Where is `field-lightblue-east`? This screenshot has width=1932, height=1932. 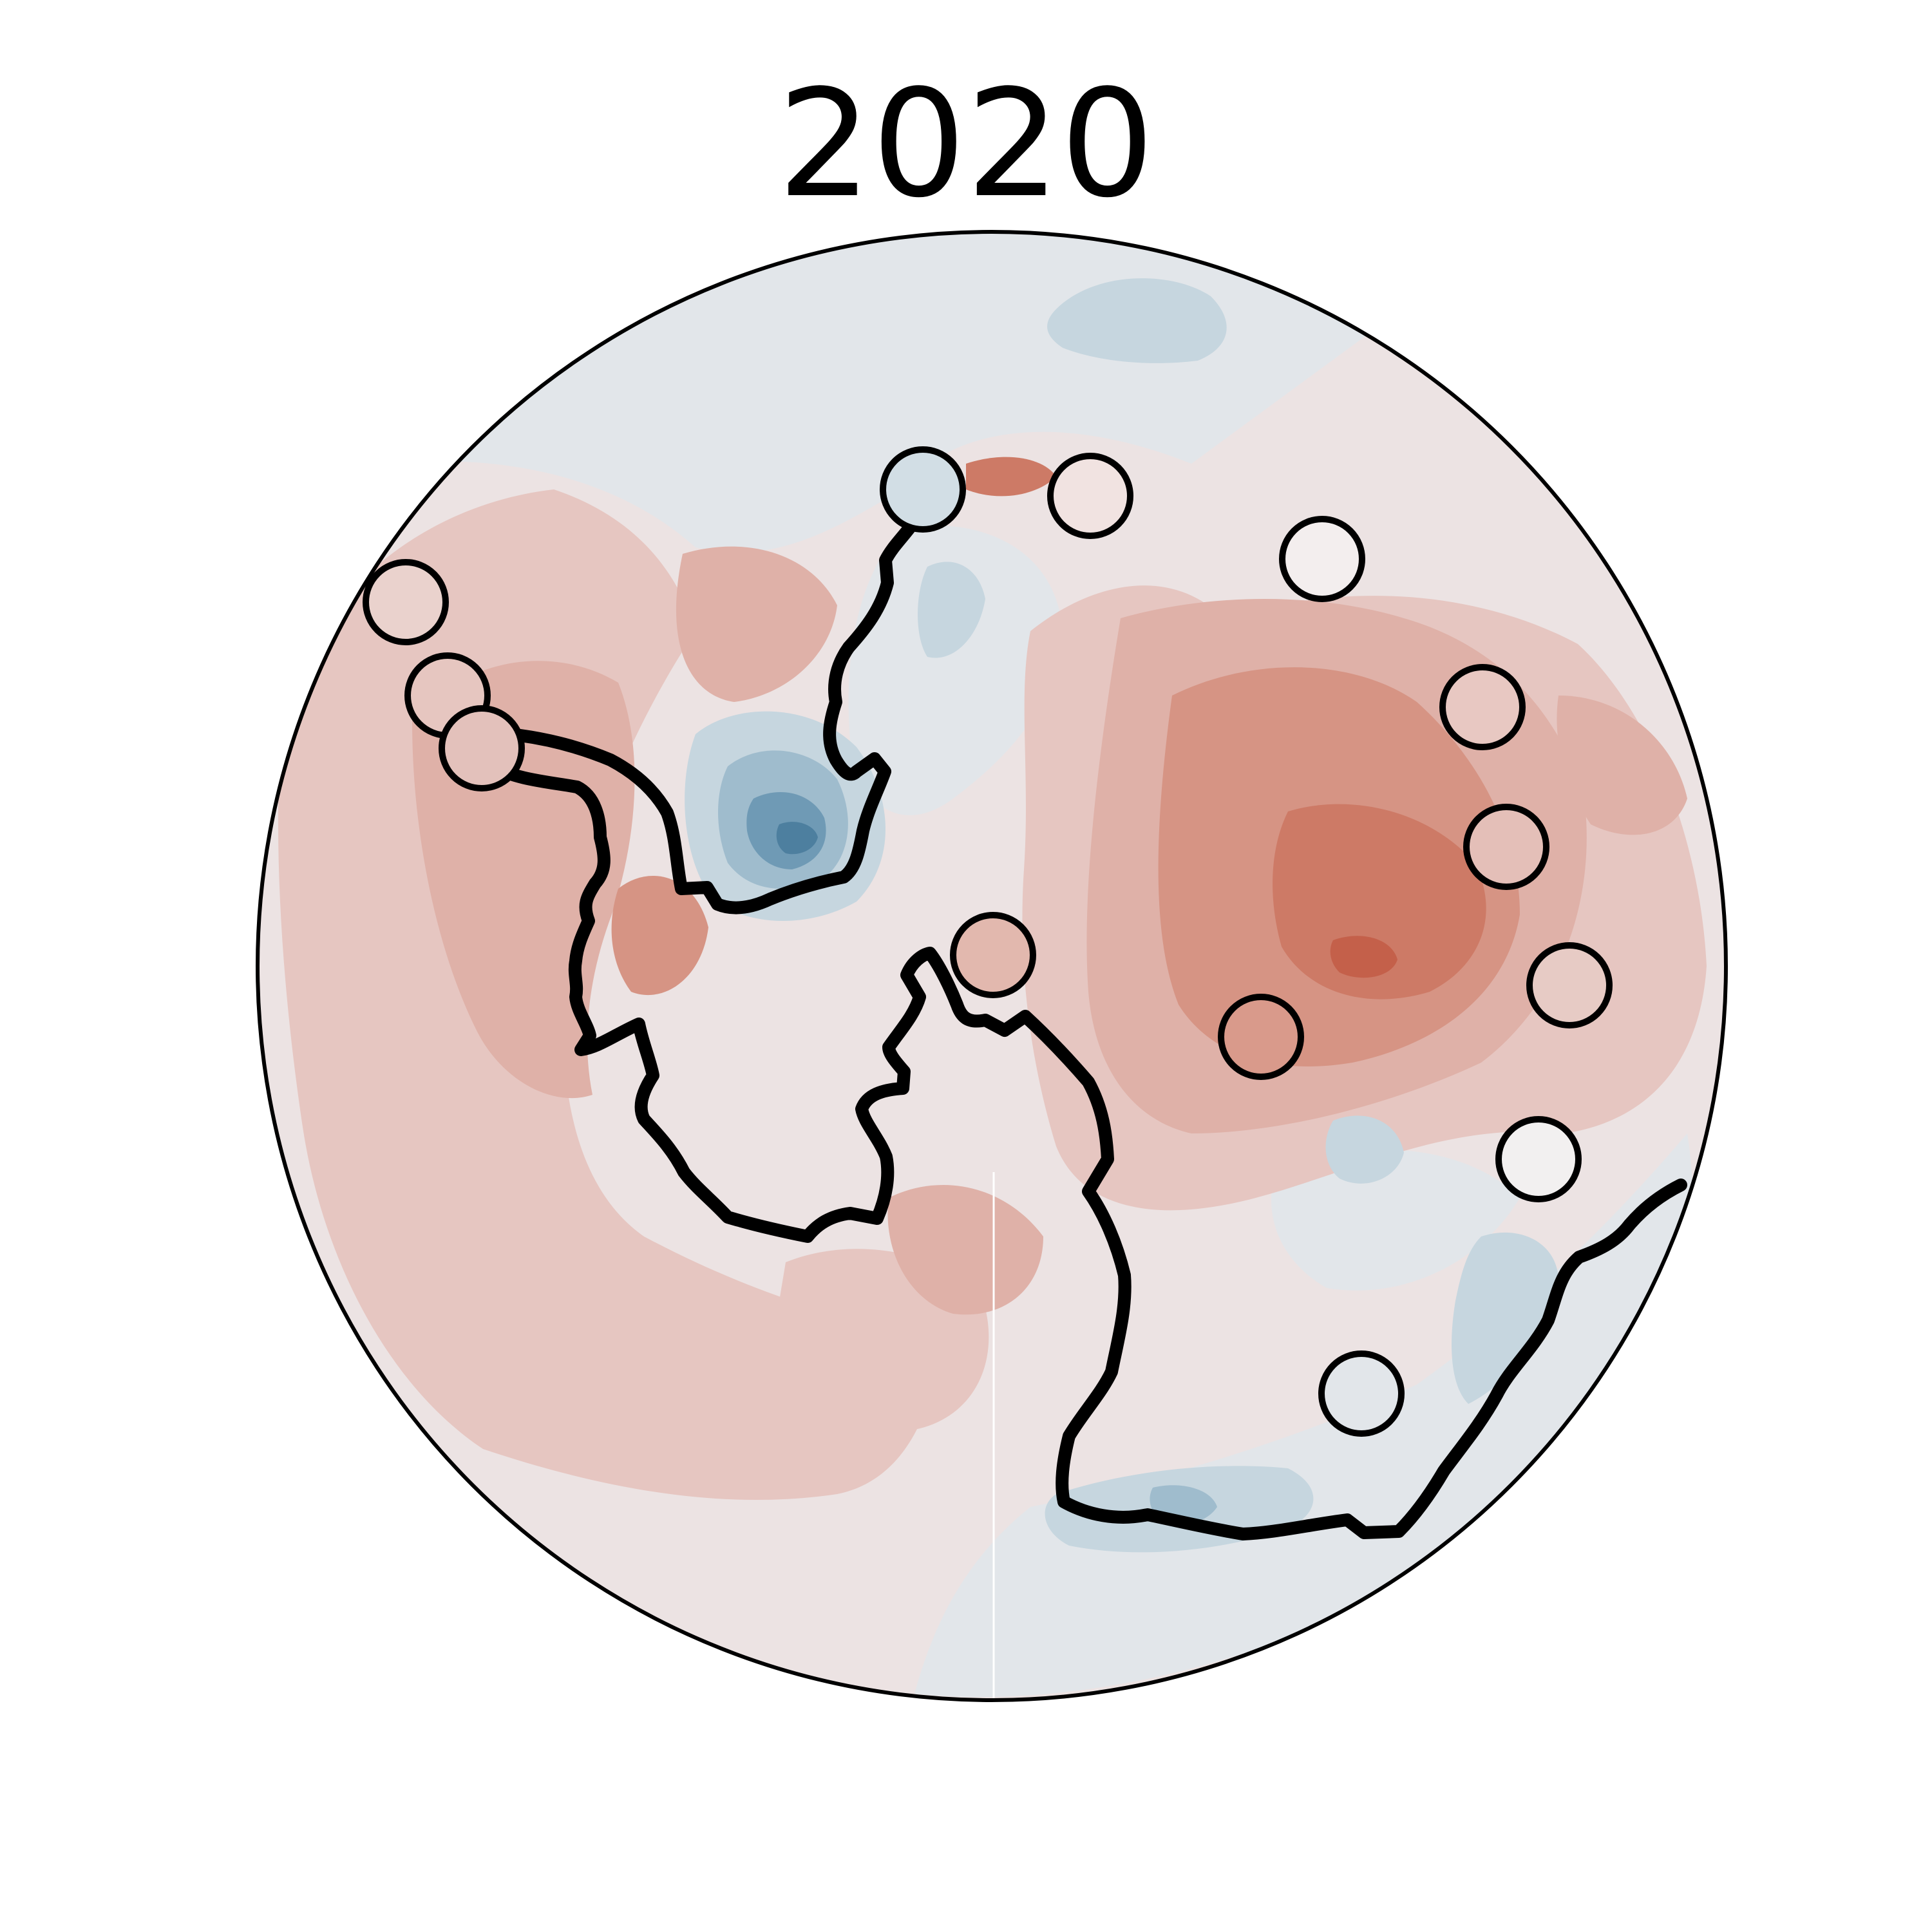
field-lightblue-east is located at coordinates (1364, 1149).